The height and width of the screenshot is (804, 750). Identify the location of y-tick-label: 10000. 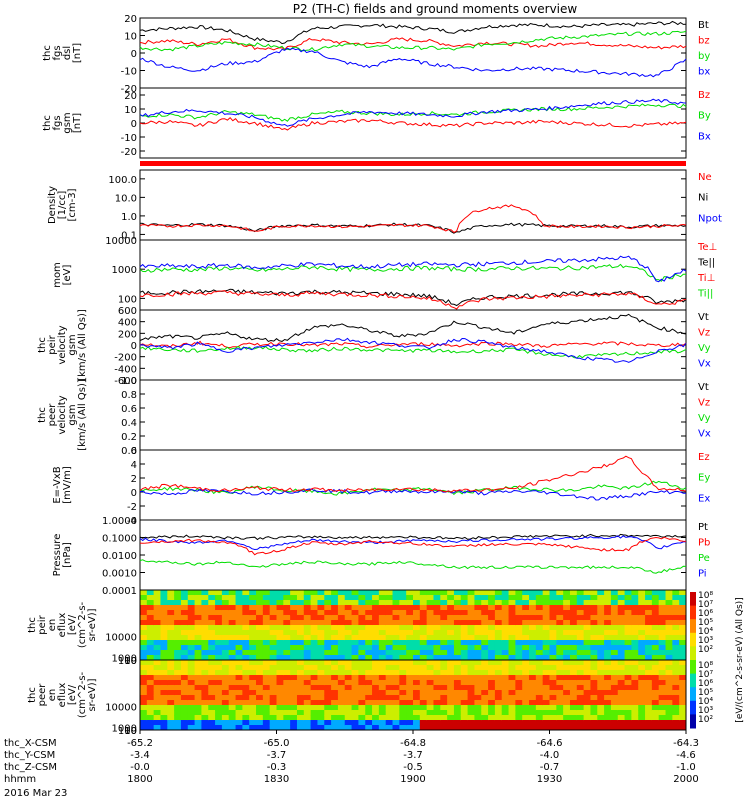
(121, 708).